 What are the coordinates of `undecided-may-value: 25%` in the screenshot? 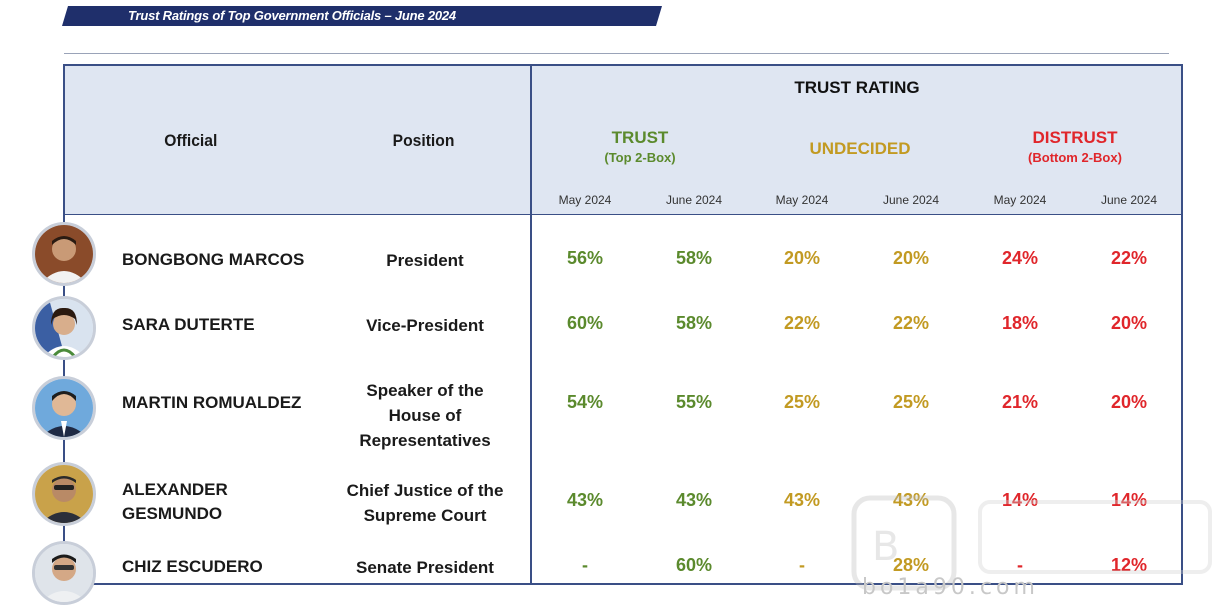 It's located at (802, 402).